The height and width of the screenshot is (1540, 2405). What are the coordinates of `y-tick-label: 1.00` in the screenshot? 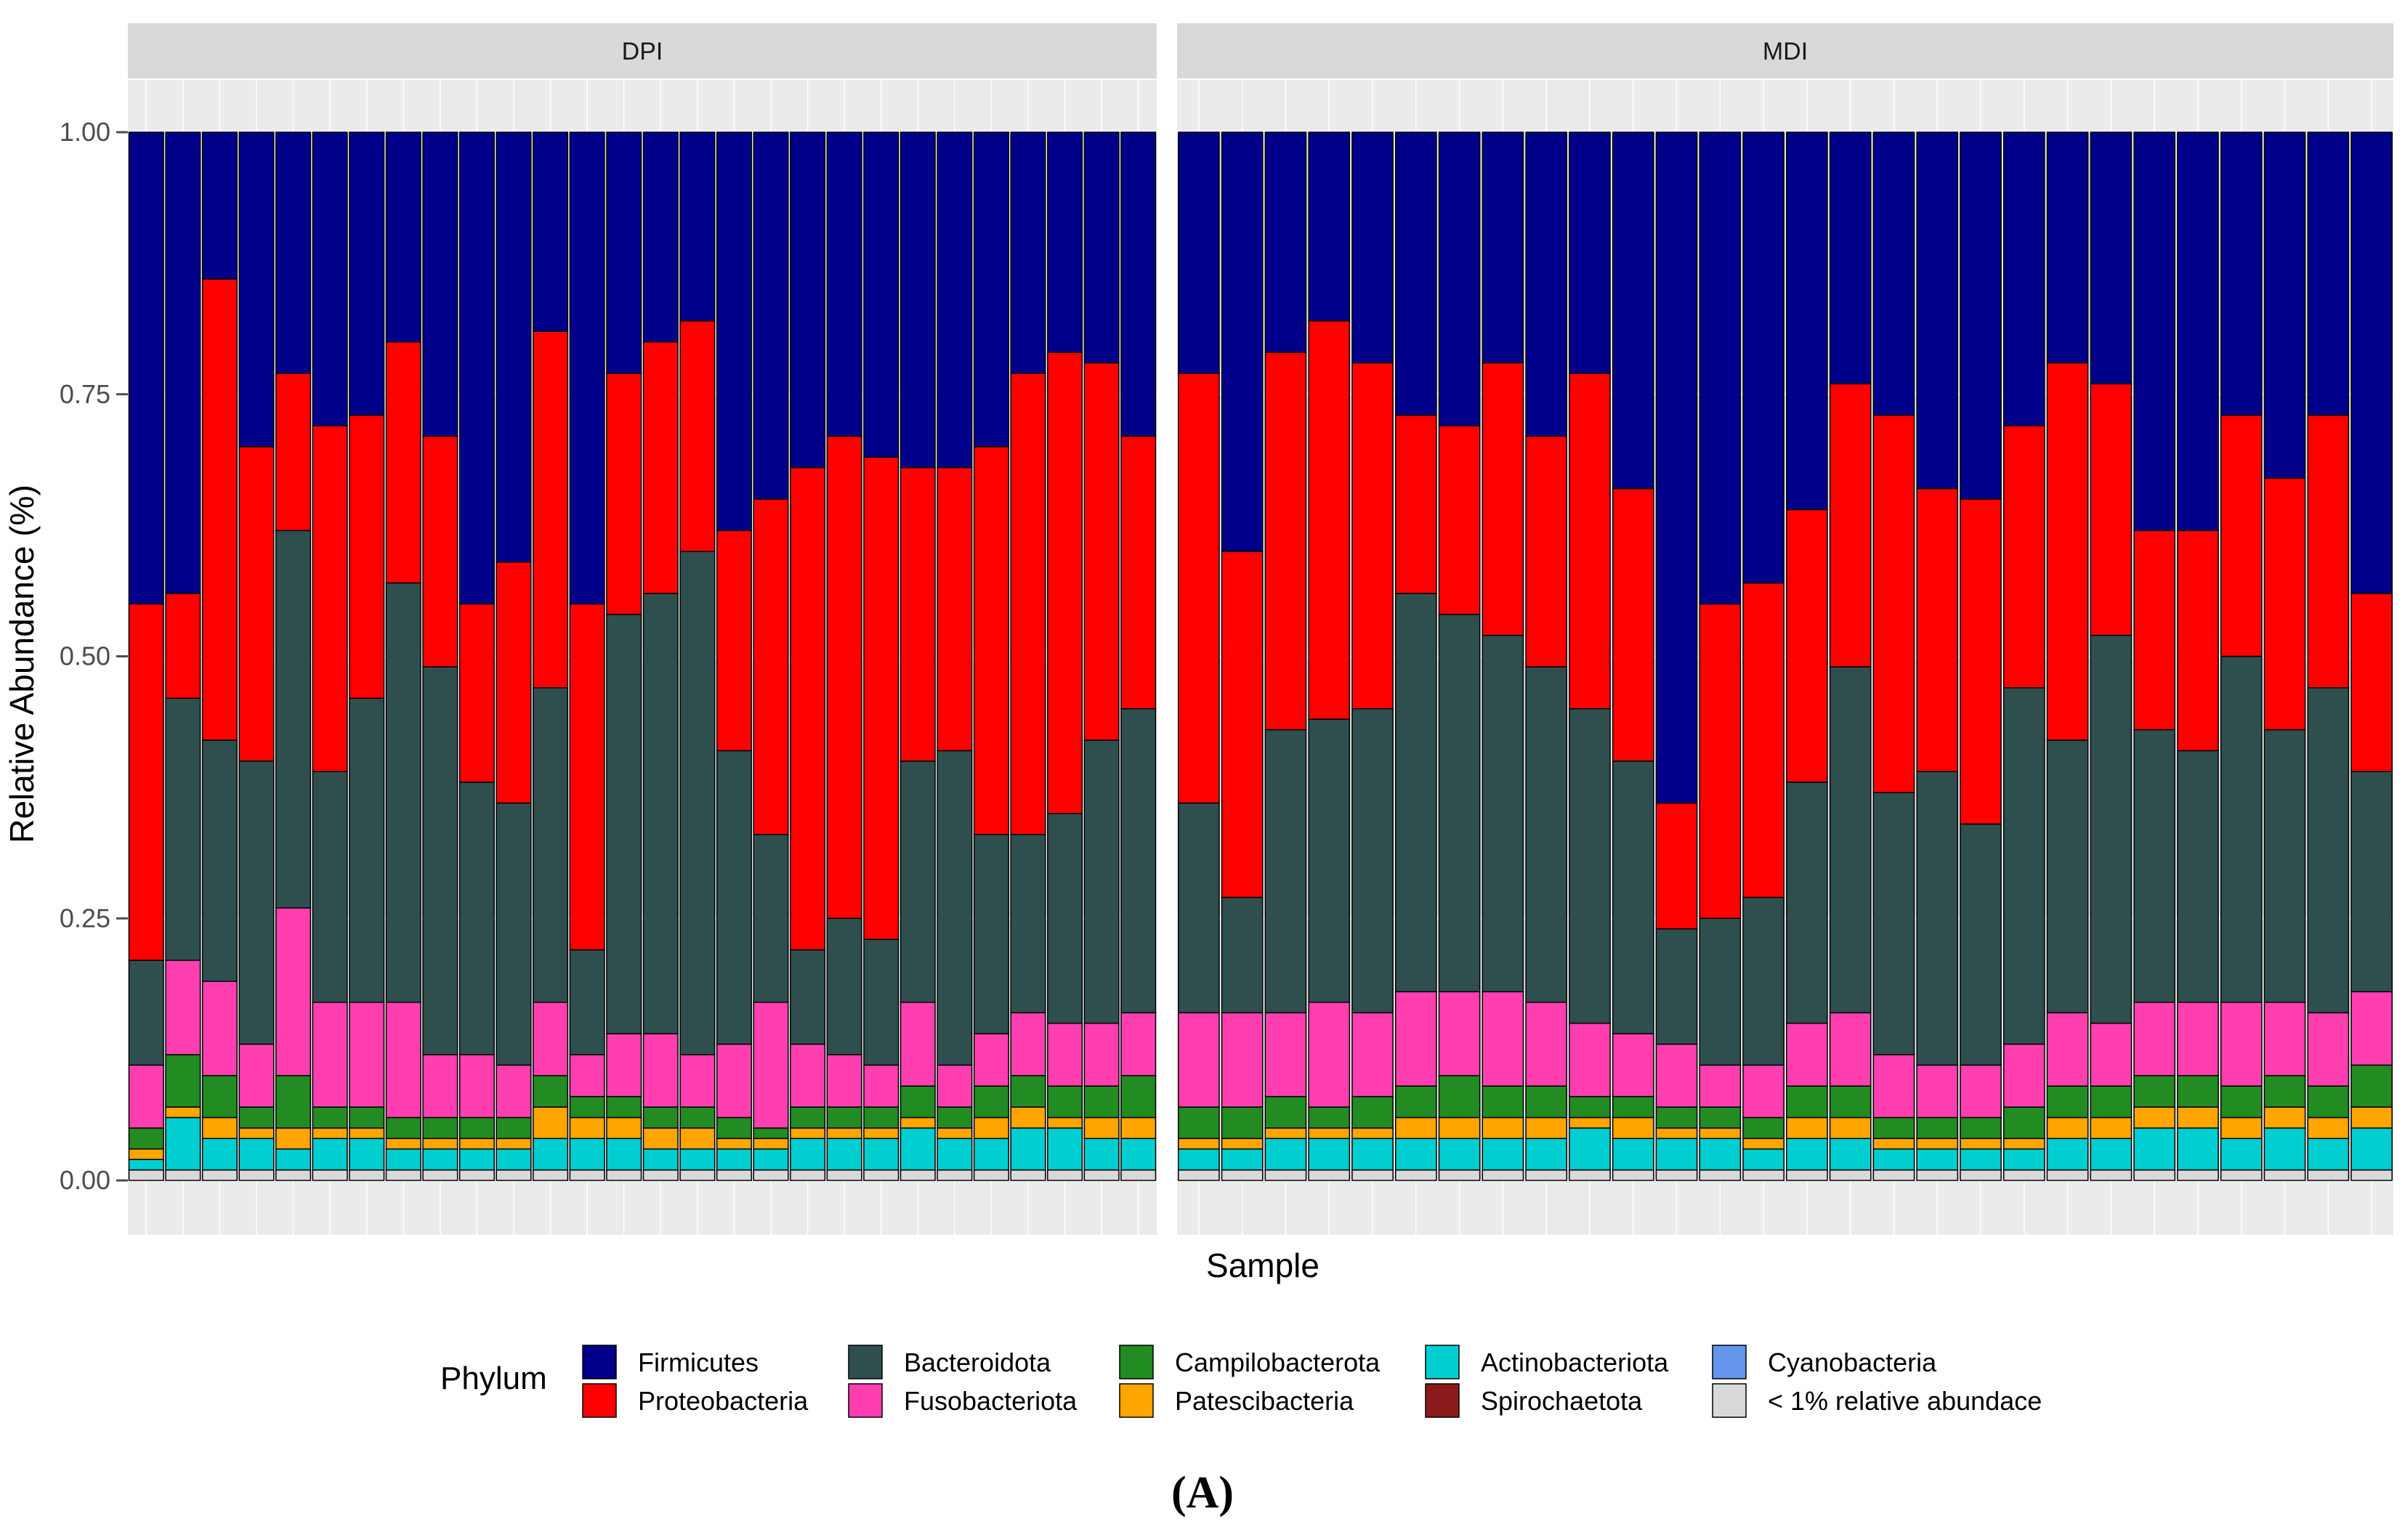 It's located at (85, 132).